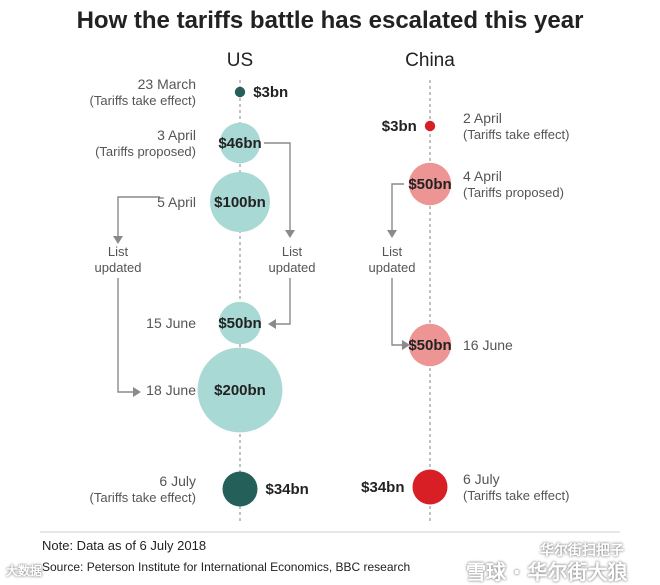  Describe the element at coordinates (286, 489) in the screenshot. I see `us-value-label-5: $34bn` at that location.